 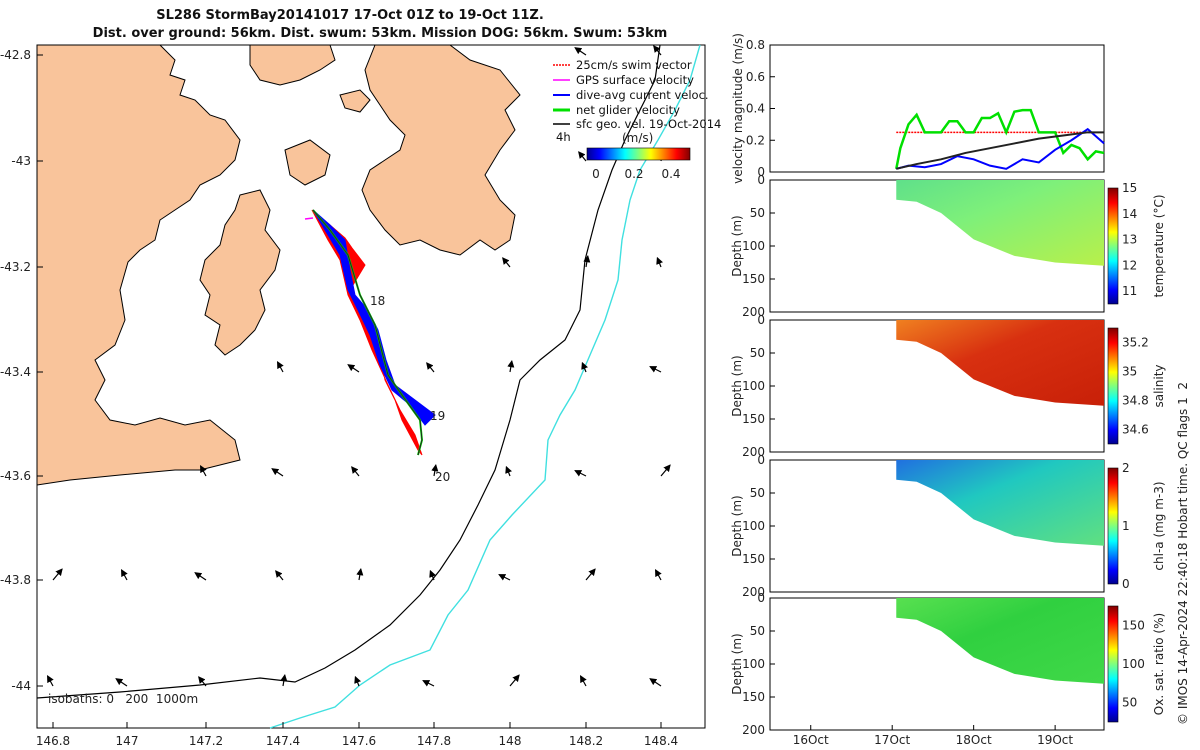 I want to click on velocity-series-glider-speed, so click(x=1000, y=150).